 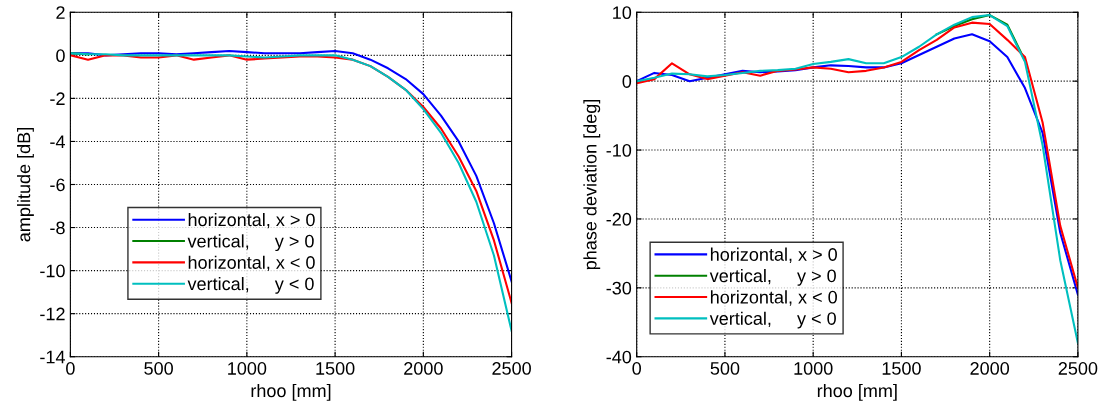 What do you see at coordinates (619, 357) in the screenshot?
I see `y-tick-label: -40` at bounding box center [619, 357].